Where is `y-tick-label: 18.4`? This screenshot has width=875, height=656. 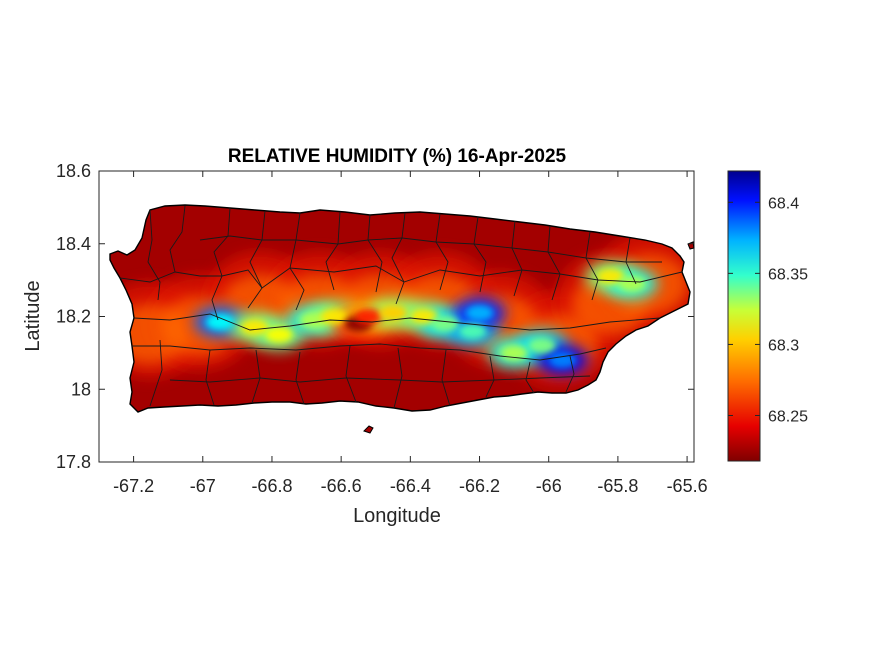
y-tick-label: 18.4 is located at coordinates (73, 244).